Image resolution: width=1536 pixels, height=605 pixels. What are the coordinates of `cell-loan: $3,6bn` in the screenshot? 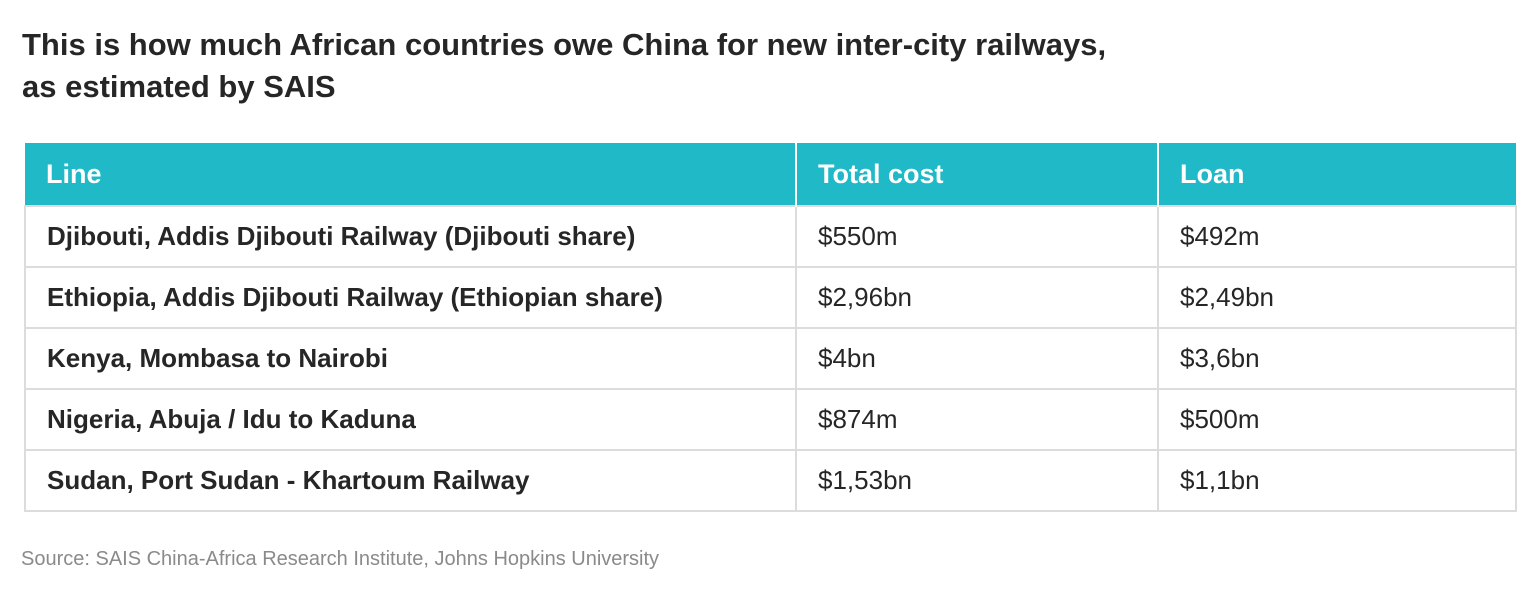 It's located at (1337, 358).